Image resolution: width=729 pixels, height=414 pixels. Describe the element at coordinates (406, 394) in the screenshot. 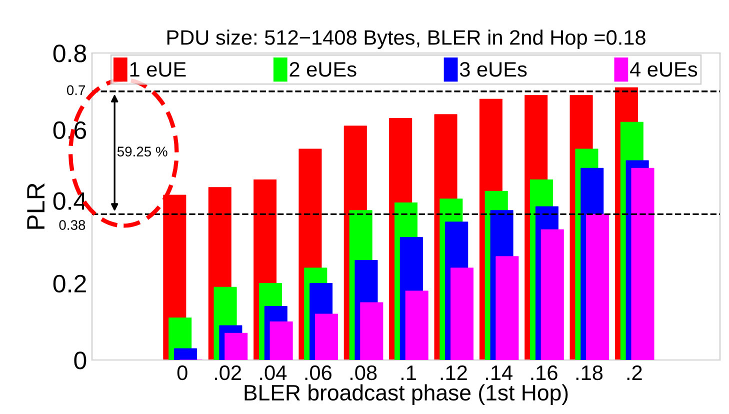

I see `x-axis-title: BLER broadcast phase (1st Hop)` at that location.